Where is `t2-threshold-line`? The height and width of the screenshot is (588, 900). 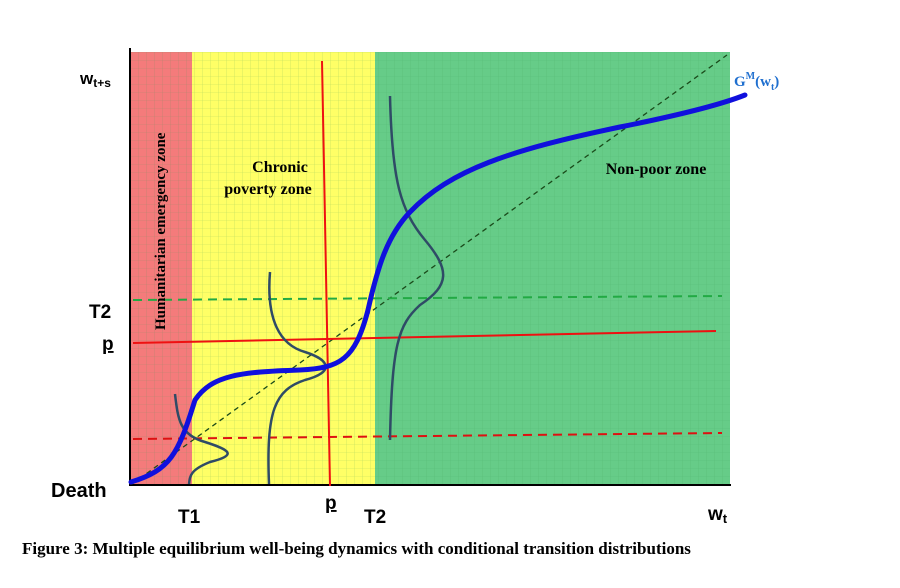 t2-threshold-line is located at coordinates (427, 298).